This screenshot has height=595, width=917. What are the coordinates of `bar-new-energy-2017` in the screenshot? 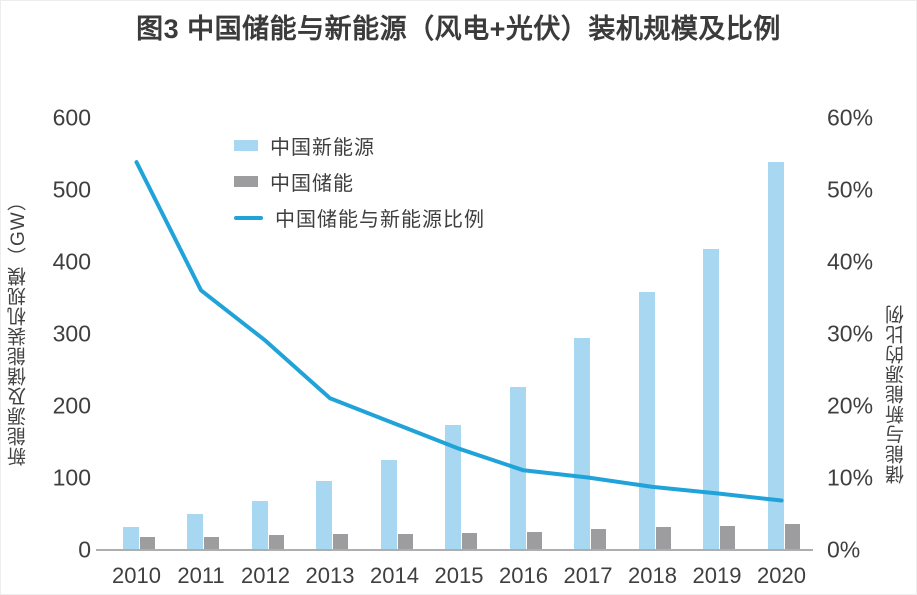 It's located at (582, 443).